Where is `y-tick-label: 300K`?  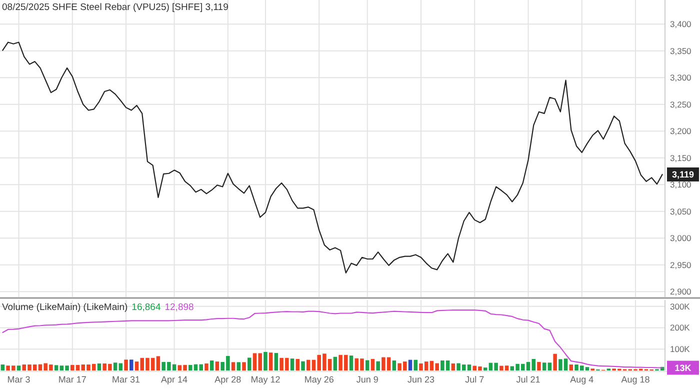
y-tick-label: 300K is located at coordinates (680, 306).